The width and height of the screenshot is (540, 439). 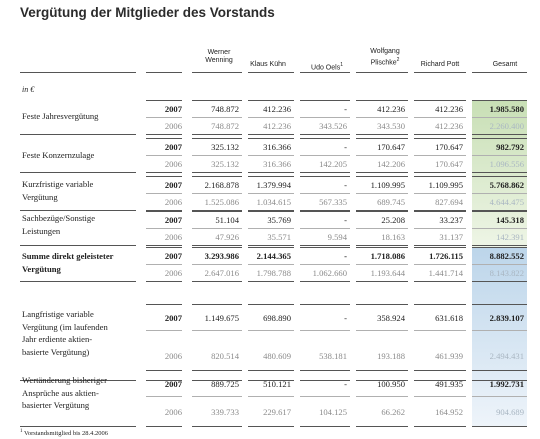 I want to click on value-2007: 35.769, so click(x=279, y=220).